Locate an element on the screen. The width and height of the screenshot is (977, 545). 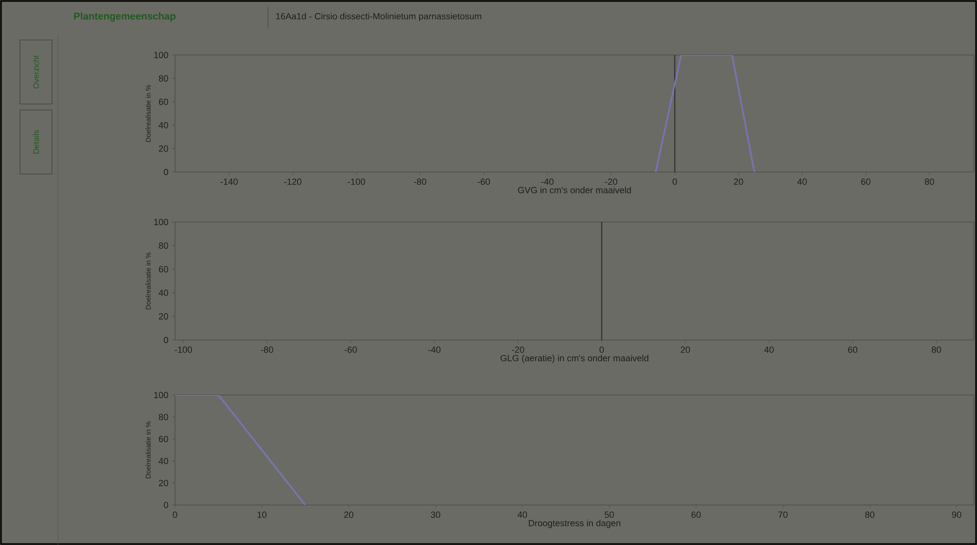
x-tick-label: 50 is located at coordinates (609, 515).